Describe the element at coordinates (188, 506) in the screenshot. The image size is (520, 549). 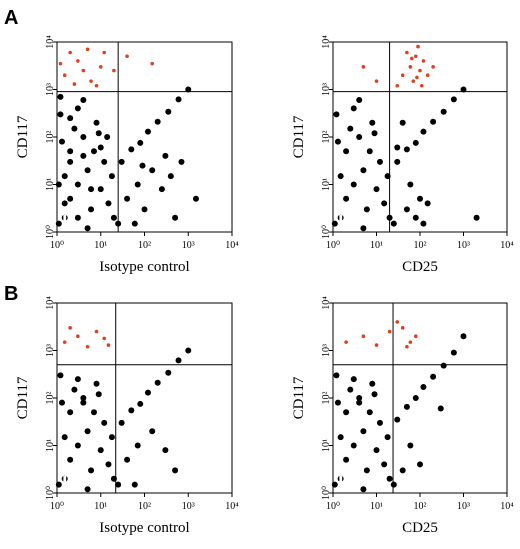
I see `x-tick-label: 10³` at that location.